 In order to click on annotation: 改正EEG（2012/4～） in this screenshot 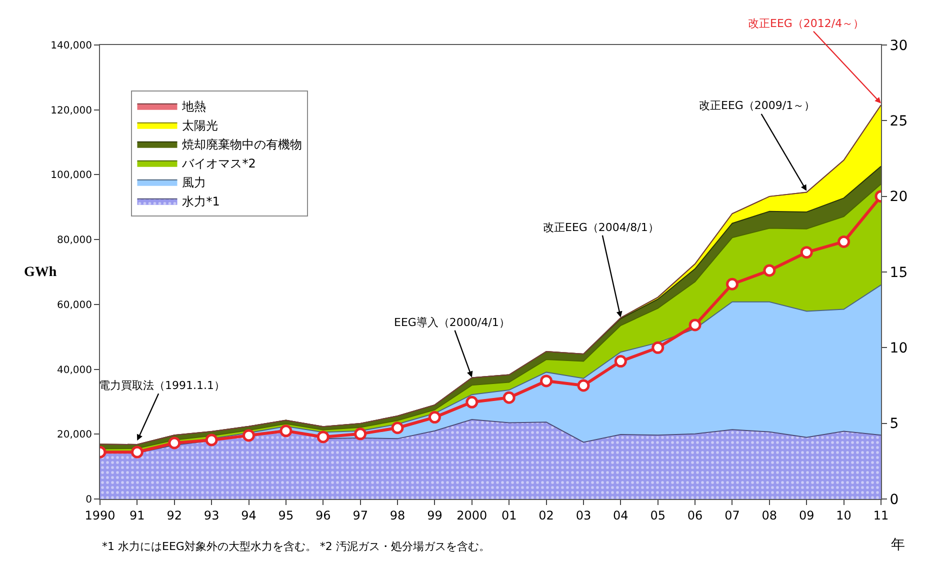, I will do `click(806, 23)`.